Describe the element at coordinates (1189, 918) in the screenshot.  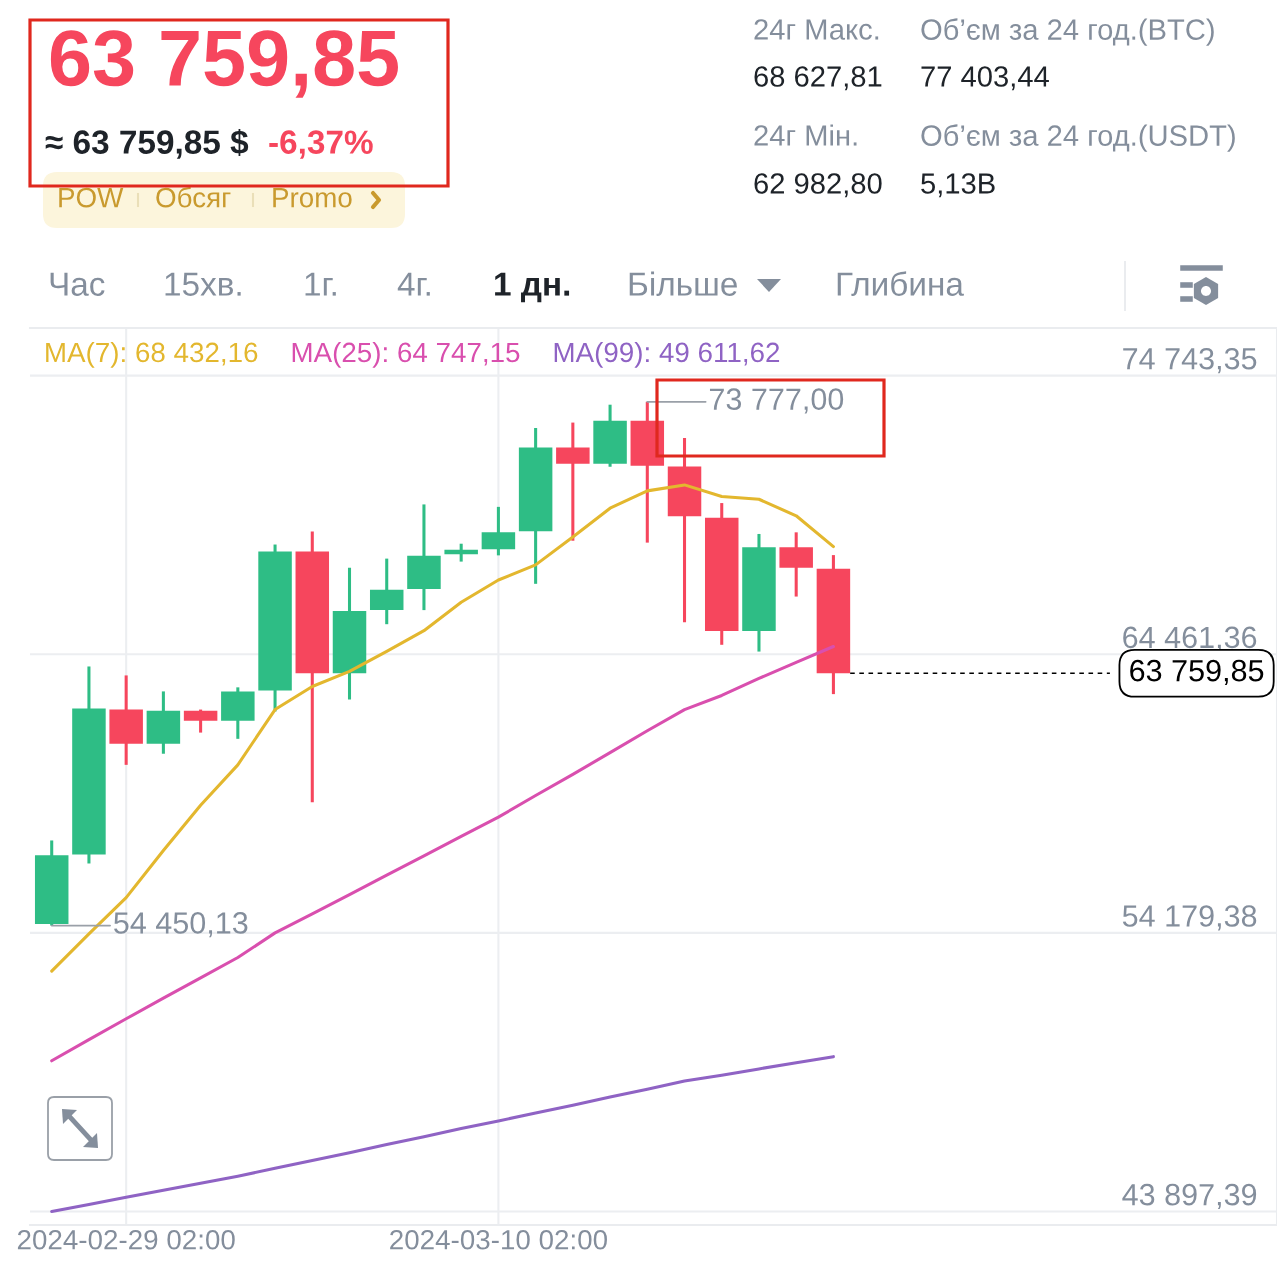
I see `y-tick-label: 54 179,38` at that location.